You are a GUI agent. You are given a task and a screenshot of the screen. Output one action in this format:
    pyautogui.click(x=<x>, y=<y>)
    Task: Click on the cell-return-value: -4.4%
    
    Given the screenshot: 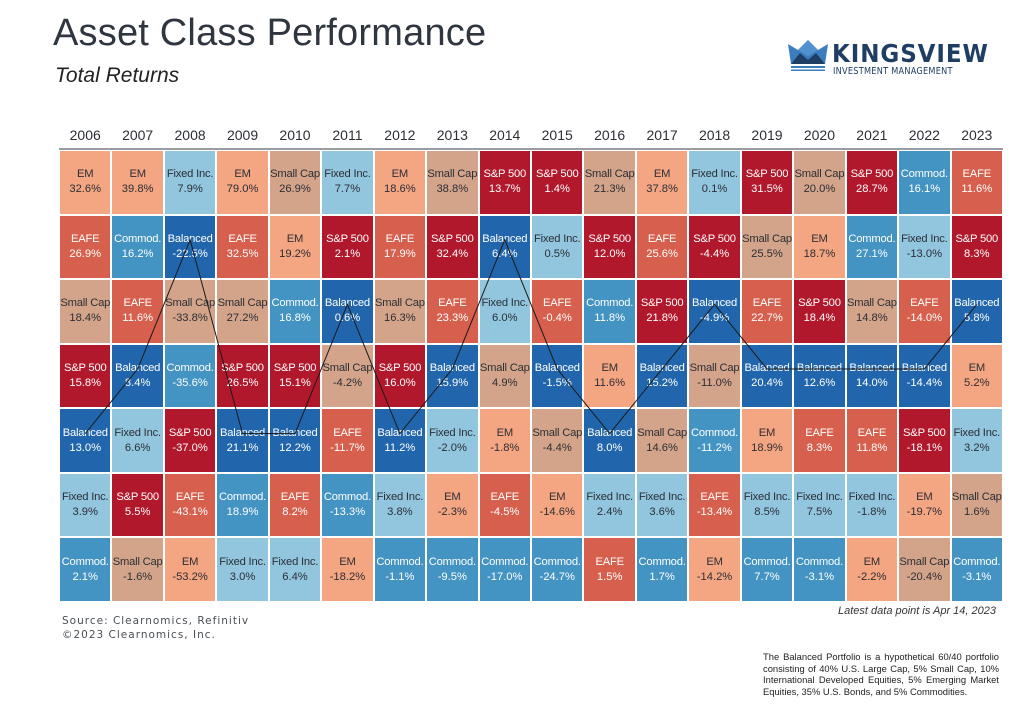 What is the action you would take?
    pyautogui.click(x=714, y=253)
    